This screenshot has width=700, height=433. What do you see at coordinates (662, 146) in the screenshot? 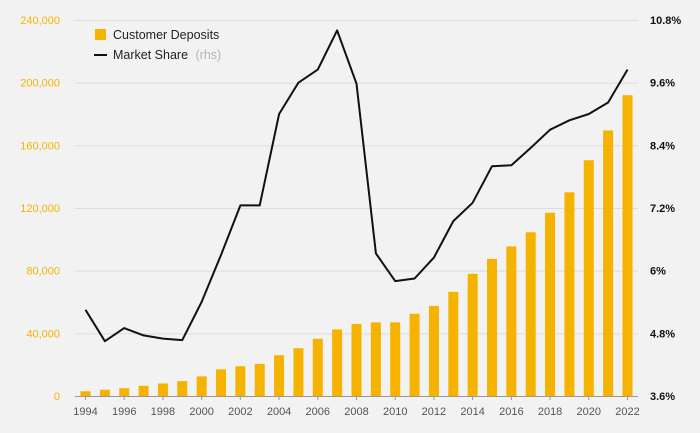
I see `right-tick-label: 8.4%` at bounding box center [662, 146].